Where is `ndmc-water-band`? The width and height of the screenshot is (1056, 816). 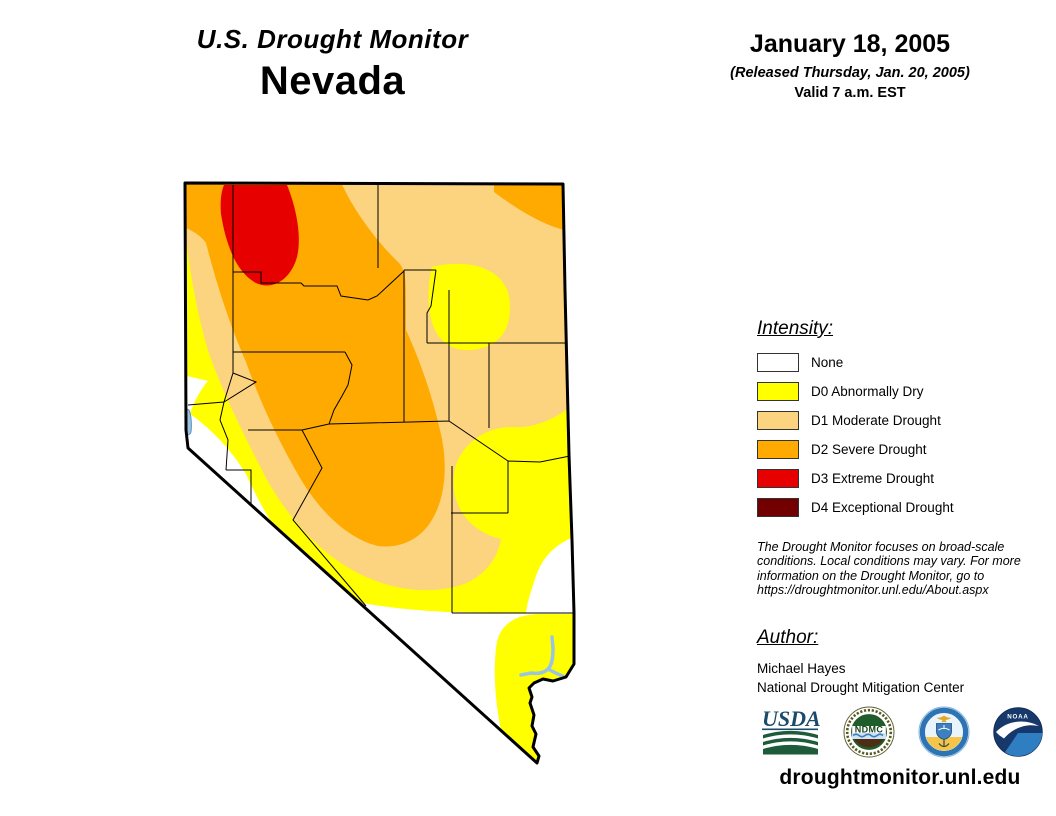
ndmc-water-band is located at coordinates (869, 736).